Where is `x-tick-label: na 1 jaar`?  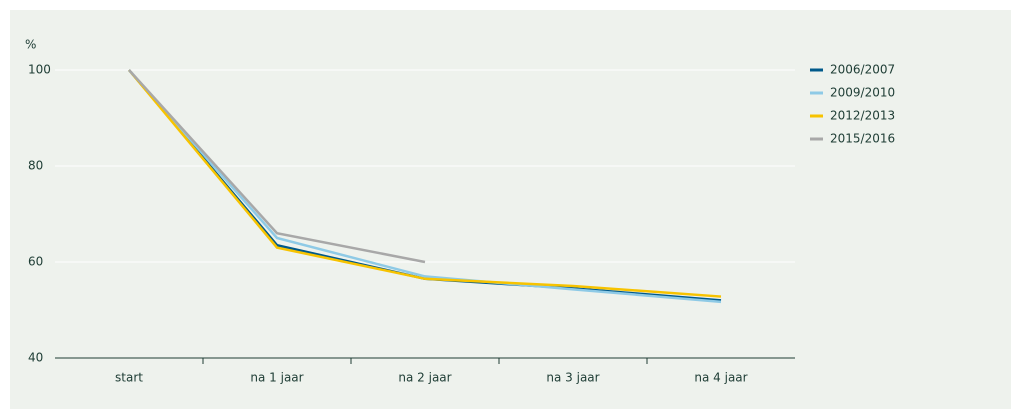 x-tick-label: na 1 jaar is located at coordinates (276, 378).